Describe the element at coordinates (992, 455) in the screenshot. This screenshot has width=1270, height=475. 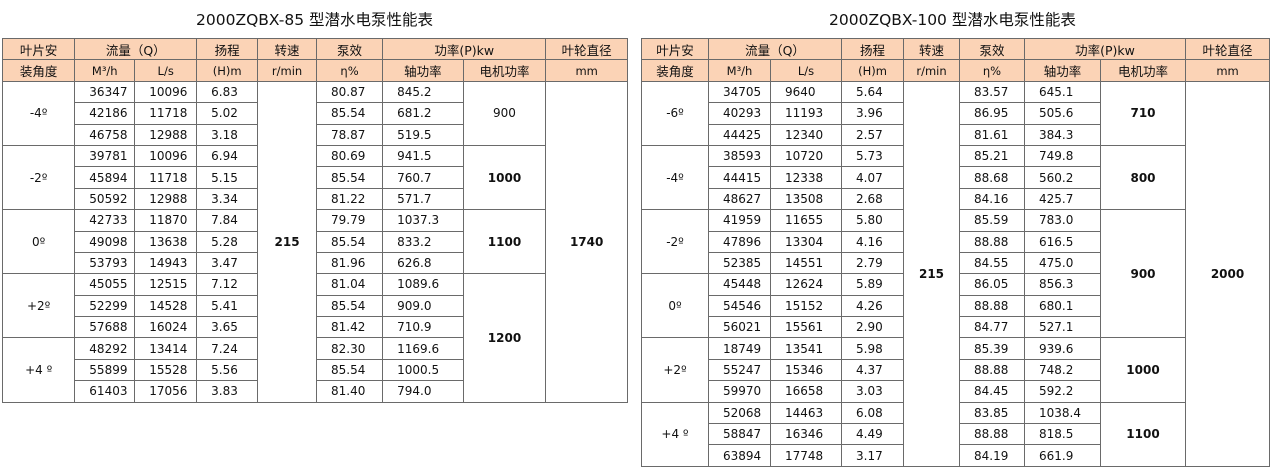
I see `efficiency-cell: 84.19` at that location.